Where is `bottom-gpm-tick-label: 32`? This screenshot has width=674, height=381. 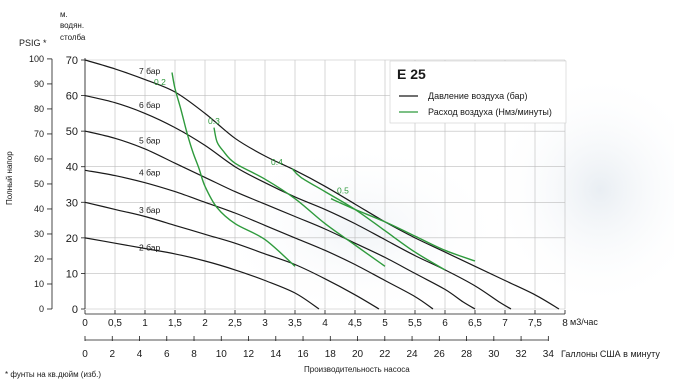 bottom-gpm-tick-label: 32 is located at coordinates (522, 354).